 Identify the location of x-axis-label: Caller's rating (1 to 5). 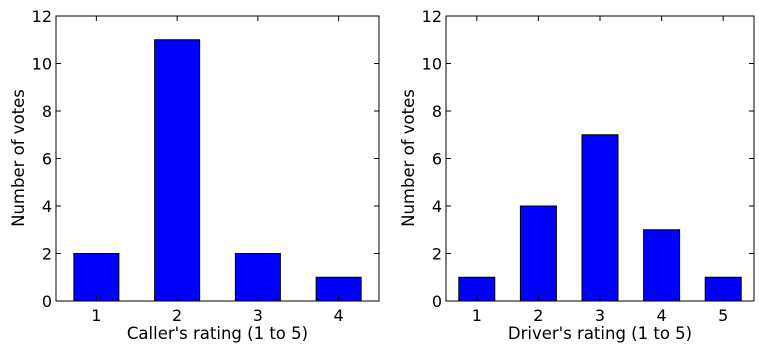
(217, 333).